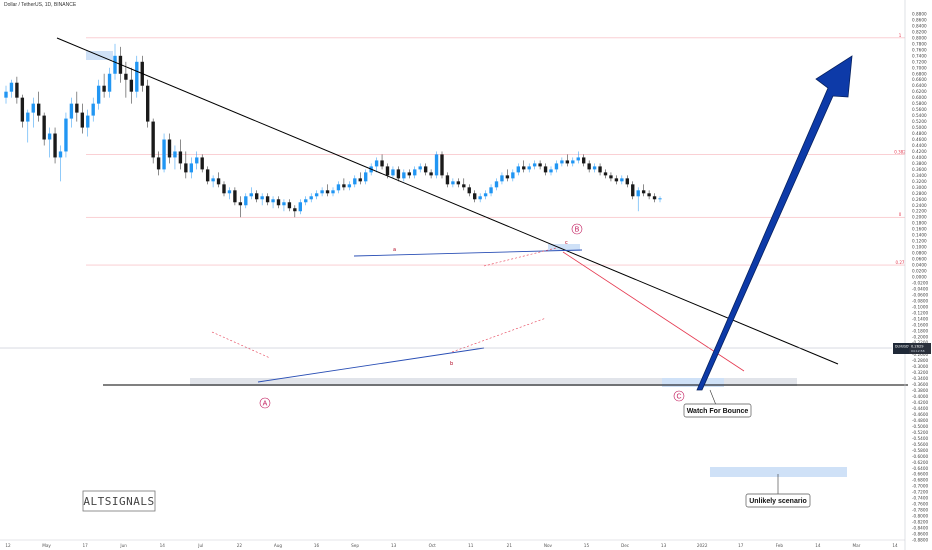 The width and height of the screenshot is (932, 550). Describe the element at coordinates (371, 365) in the screenshot. I see `lower-blue-line` at that location.